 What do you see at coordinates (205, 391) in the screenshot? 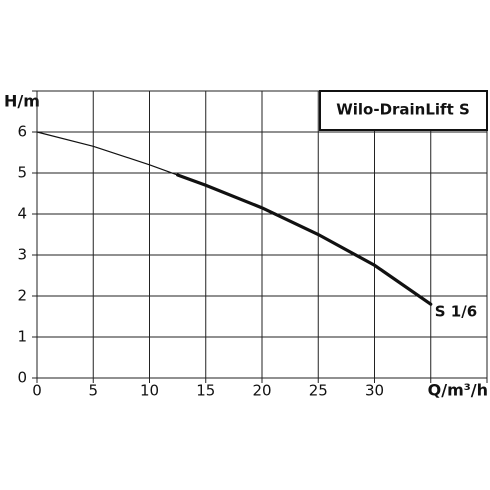
I see `x-tick-label: 15` at bounding box center [205, 391].